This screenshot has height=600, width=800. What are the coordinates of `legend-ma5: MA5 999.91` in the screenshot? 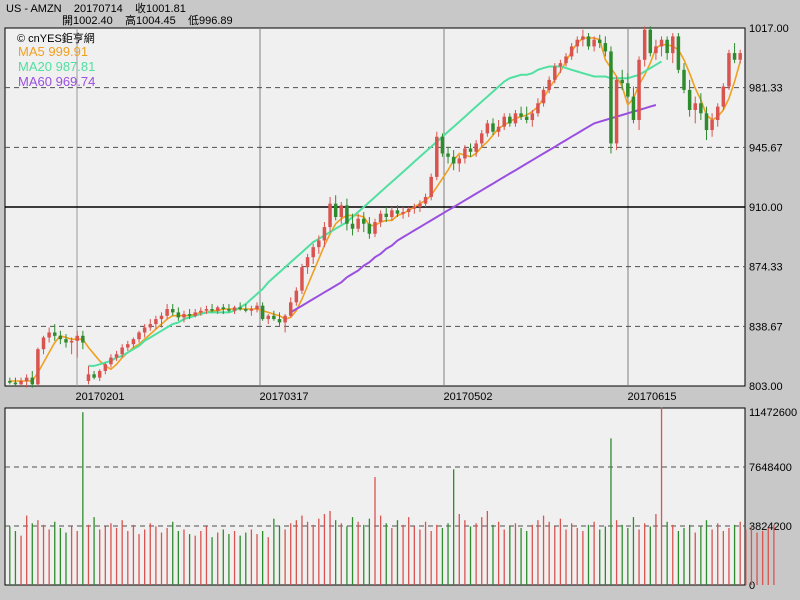 It's located at (53, 51).